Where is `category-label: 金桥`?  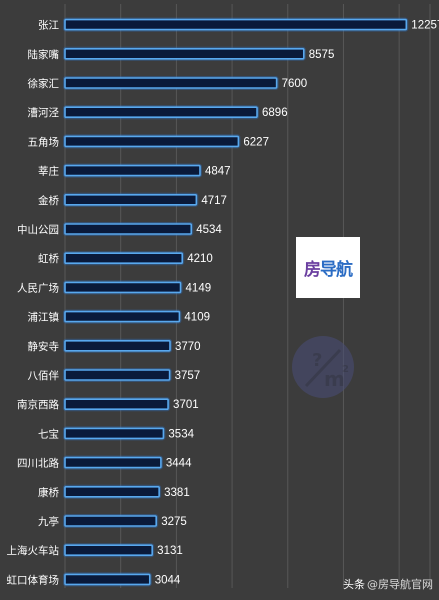
category-label: 金桥 is located at coordinates (48, 200).